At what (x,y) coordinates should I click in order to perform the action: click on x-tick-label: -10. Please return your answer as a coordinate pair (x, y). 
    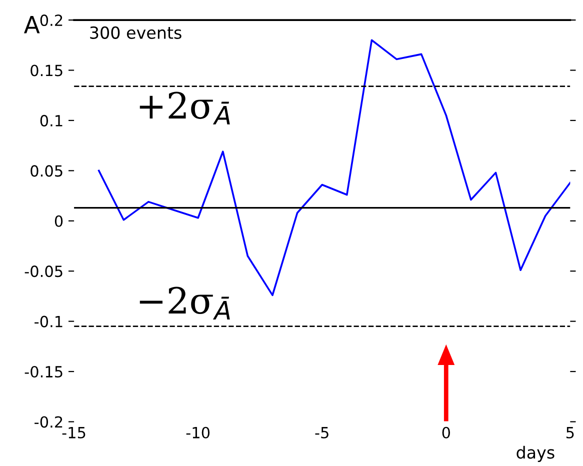
    Looking at the image, I should click on (198, 432).